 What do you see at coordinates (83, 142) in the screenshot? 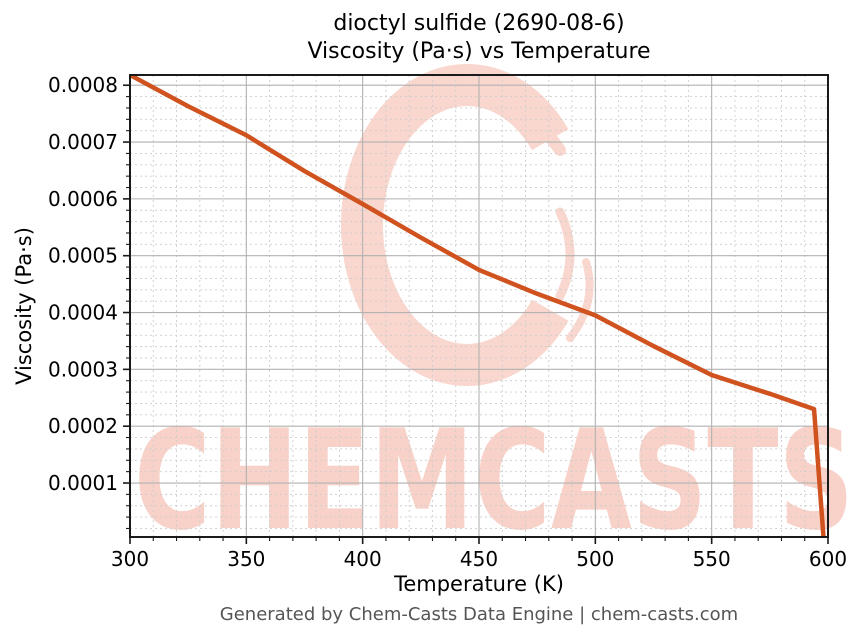
I see `tick-label-y: 0.0007` at bounding box center [83, 142].